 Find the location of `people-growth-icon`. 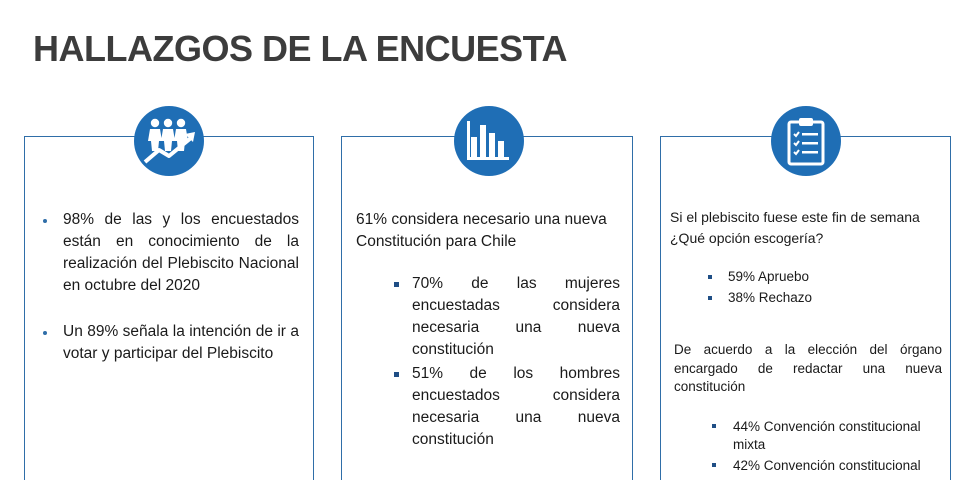

people-growth-icon is located at coordinates (169, 141).